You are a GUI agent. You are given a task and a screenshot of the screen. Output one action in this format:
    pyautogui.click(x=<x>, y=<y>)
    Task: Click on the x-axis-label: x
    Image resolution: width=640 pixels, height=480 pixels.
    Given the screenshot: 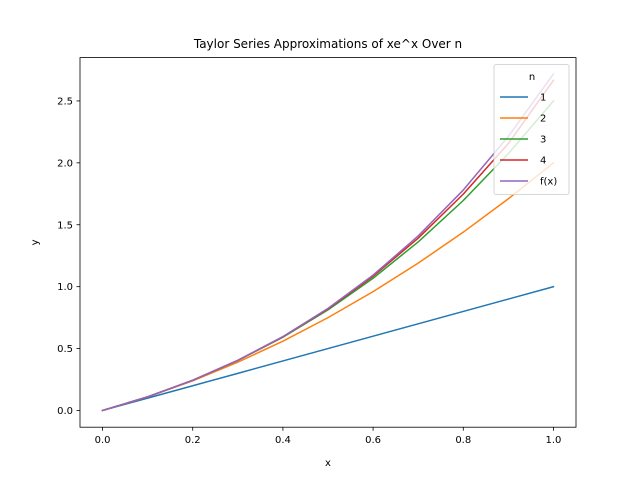 What is the action you would take?
    pyautogui.click(x=328, y=463)
    